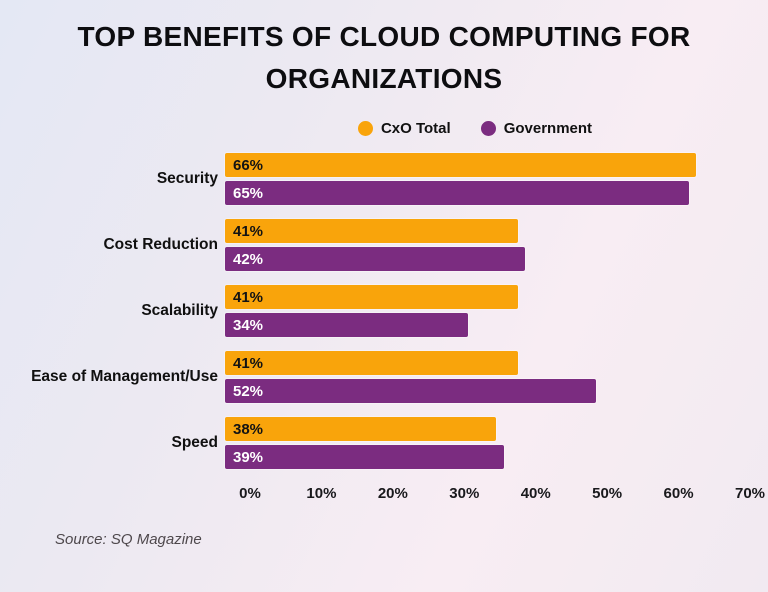 This screenshot has width=768, height=592. Describe the element at coordinates (548, 128) in the screenshot. I see `legend-label-government: Government` at that location.